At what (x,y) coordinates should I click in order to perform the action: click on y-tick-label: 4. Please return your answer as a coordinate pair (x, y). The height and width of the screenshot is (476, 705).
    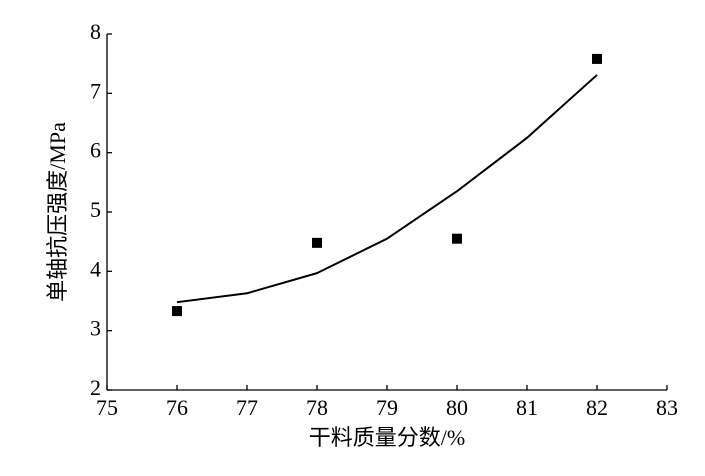
    Looking at the image, I should click on (95, 268).